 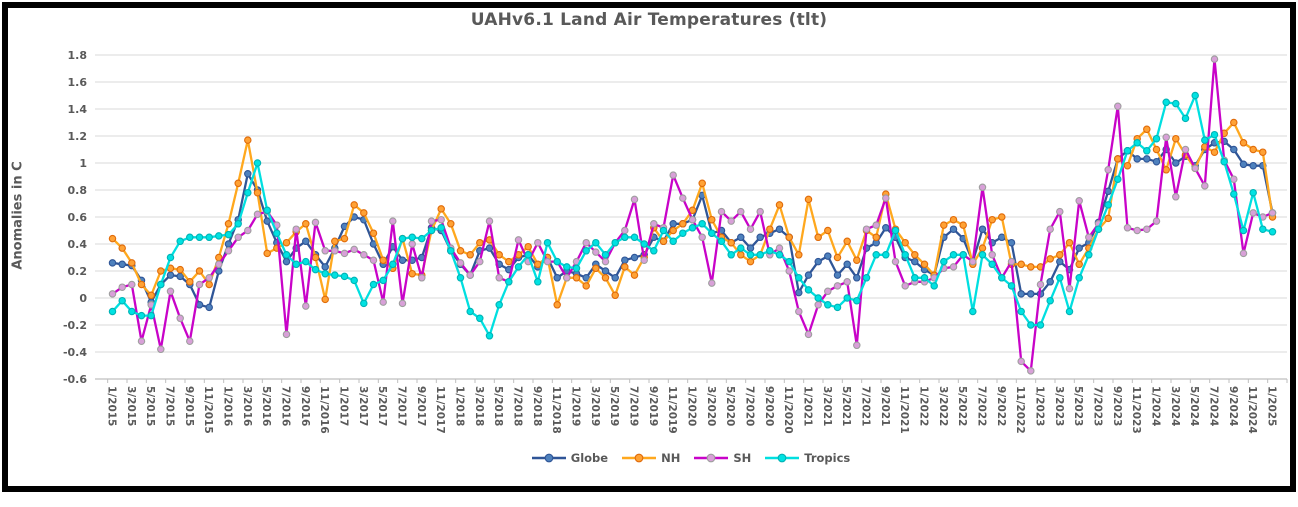 What do you see at coordinates (78, 55) in the screenshot?
I see `y-tick-label: 1.8` at bounding box center [78, 55].